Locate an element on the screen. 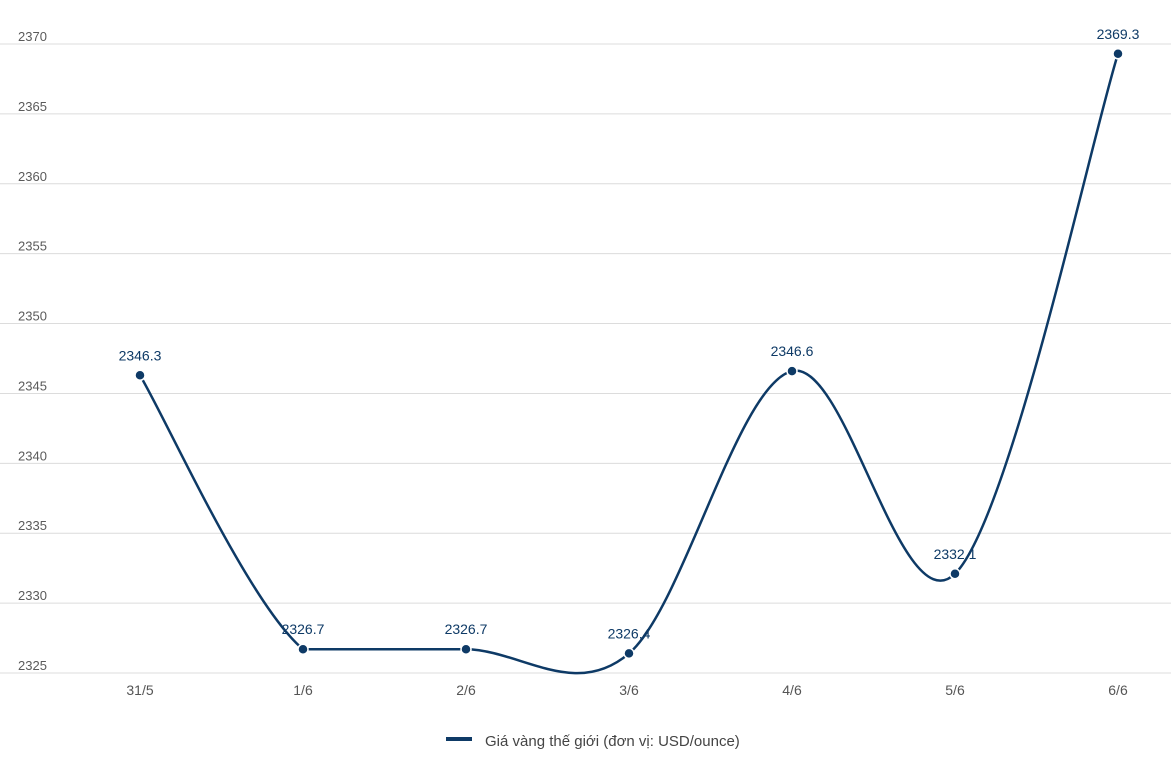 The height and width of the screenshot is (773, 1171). x-tick-label: 5/6 is located at coordinates (955, 690).